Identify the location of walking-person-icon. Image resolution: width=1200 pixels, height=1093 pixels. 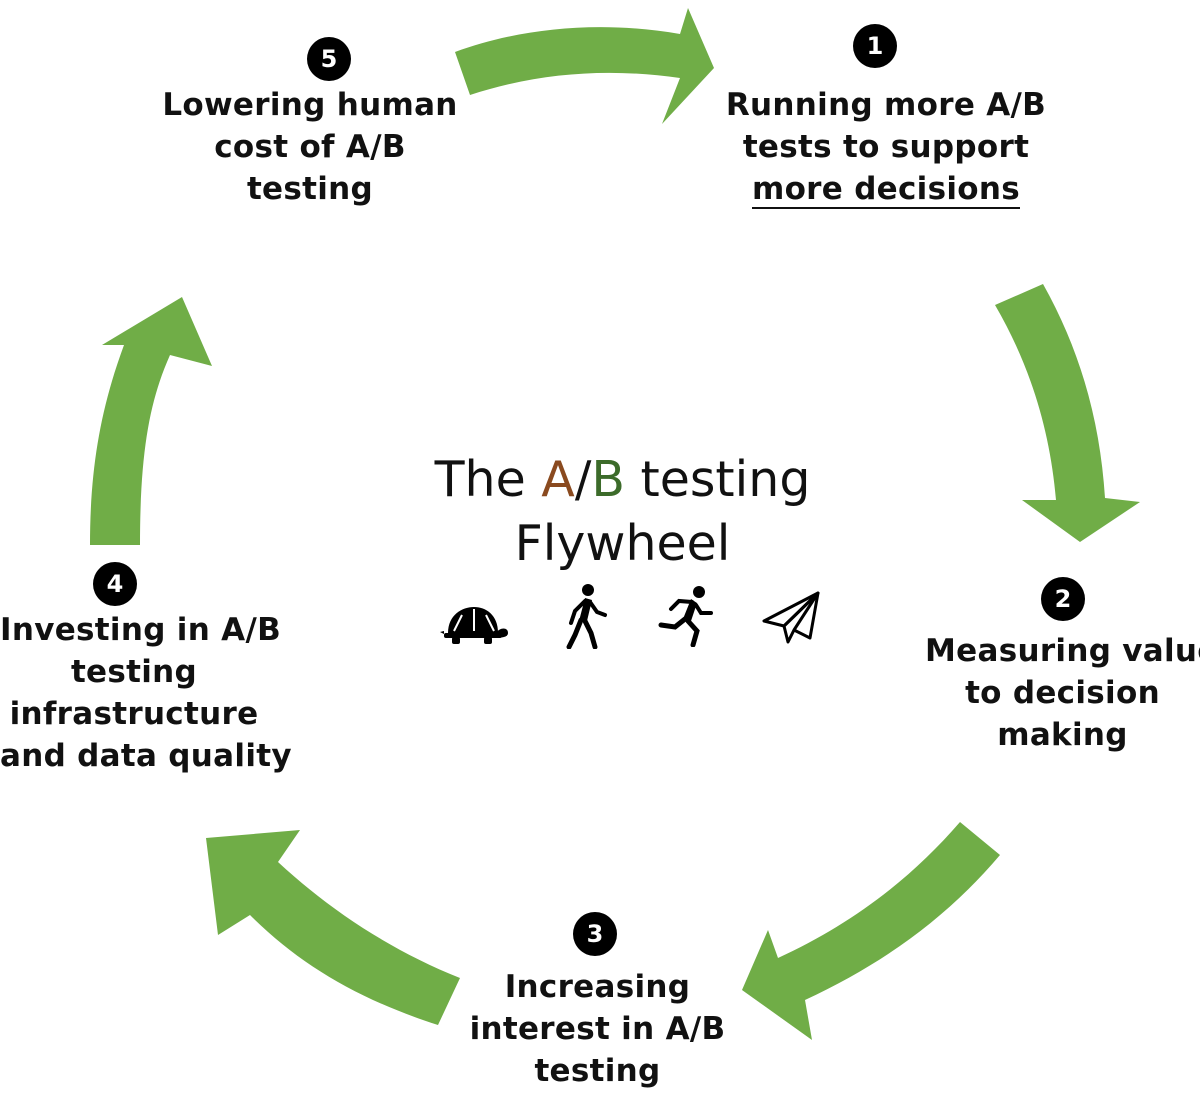
(586, 616).